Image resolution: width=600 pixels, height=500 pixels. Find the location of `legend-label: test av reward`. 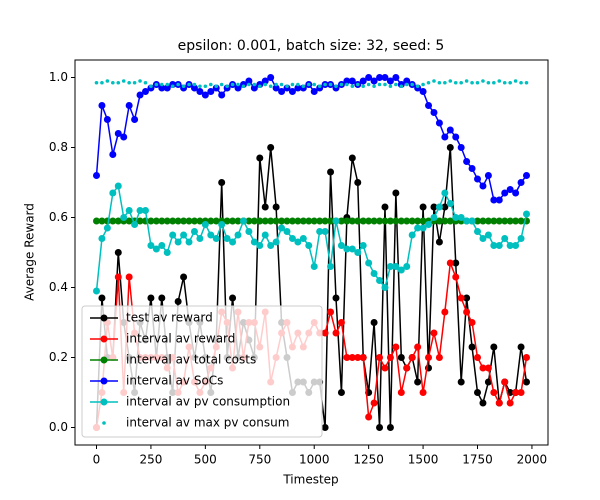

legend-label: test av reward is located at coordinates (169, 318).